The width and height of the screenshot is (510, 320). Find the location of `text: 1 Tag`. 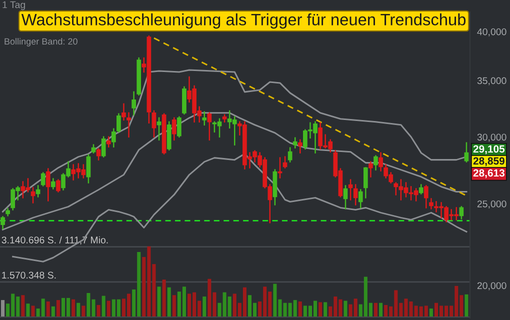

text: 1 Tag is located at coordinates (13, 5).